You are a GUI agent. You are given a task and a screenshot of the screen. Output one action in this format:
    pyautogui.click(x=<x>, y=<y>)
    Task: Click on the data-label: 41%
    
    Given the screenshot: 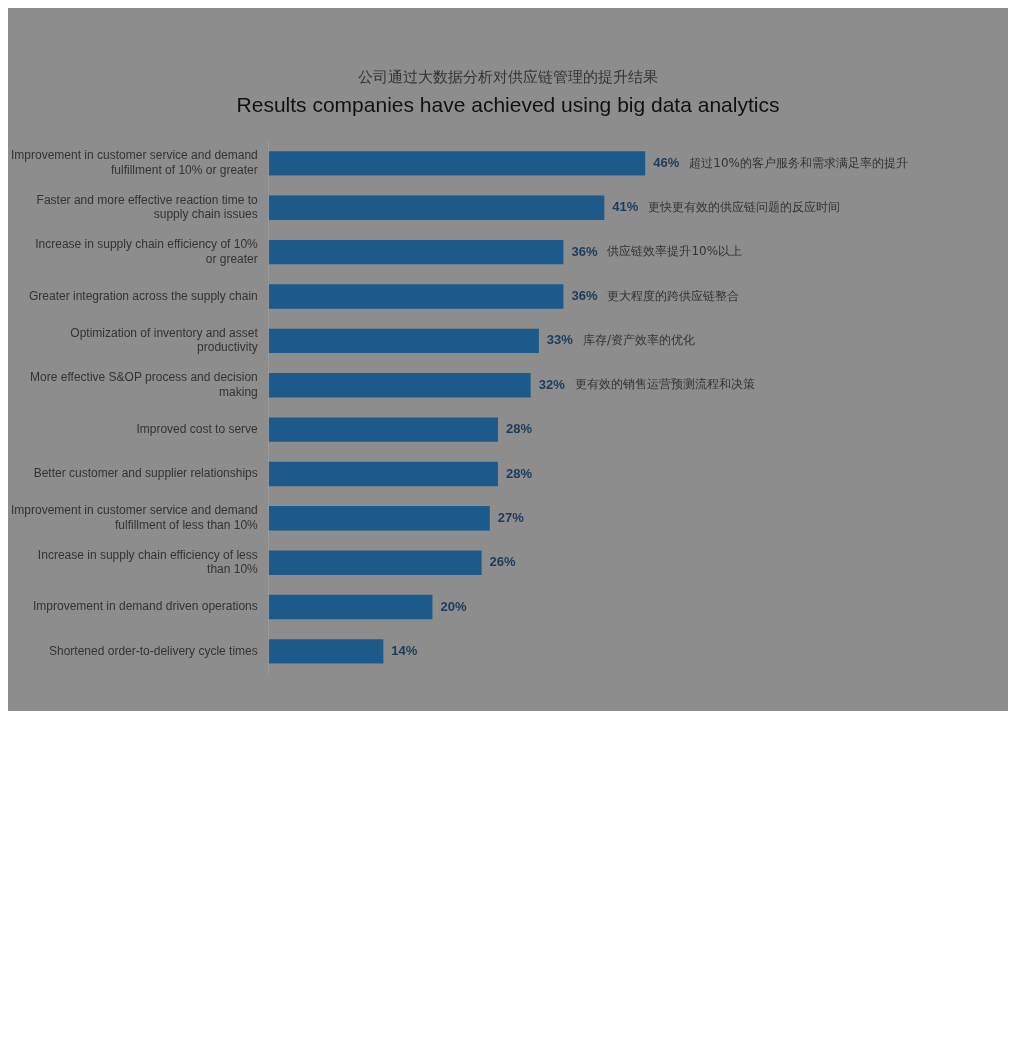 What is the action you would take?
    pyautogui.click(x=625, y=207)
    